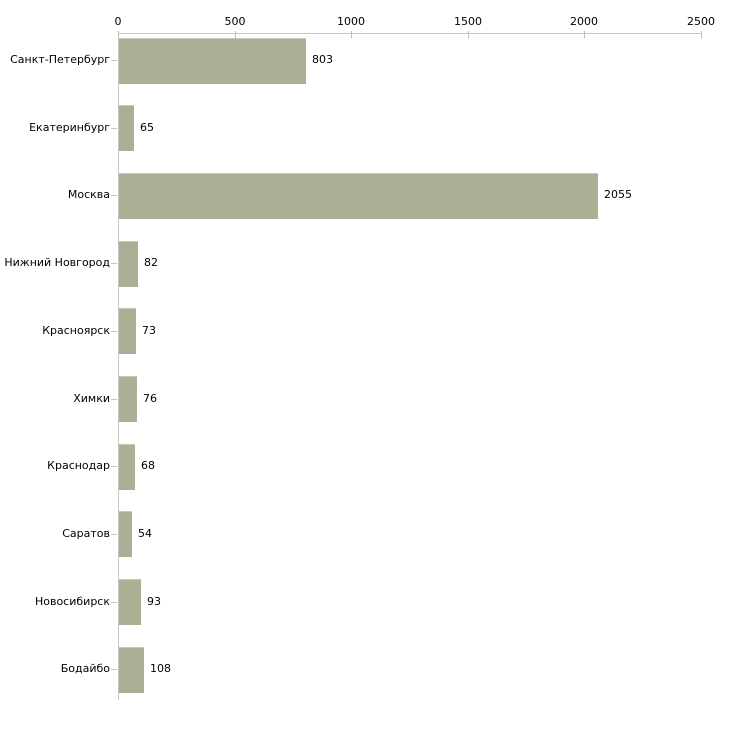 The height and width of the screenshot is (730, 730). Describe the element at coordinates (69, 127) in the screenshot. I see `category-label: Екатеринбург` at that location.